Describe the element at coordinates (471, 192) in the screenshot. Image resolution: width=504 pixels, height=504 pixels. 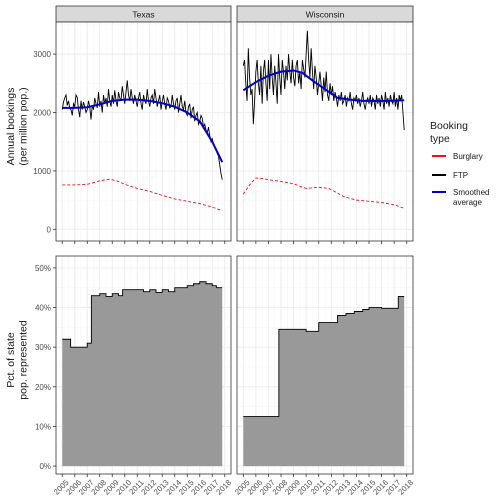
I see `legend-label: Smoothed` at that location.